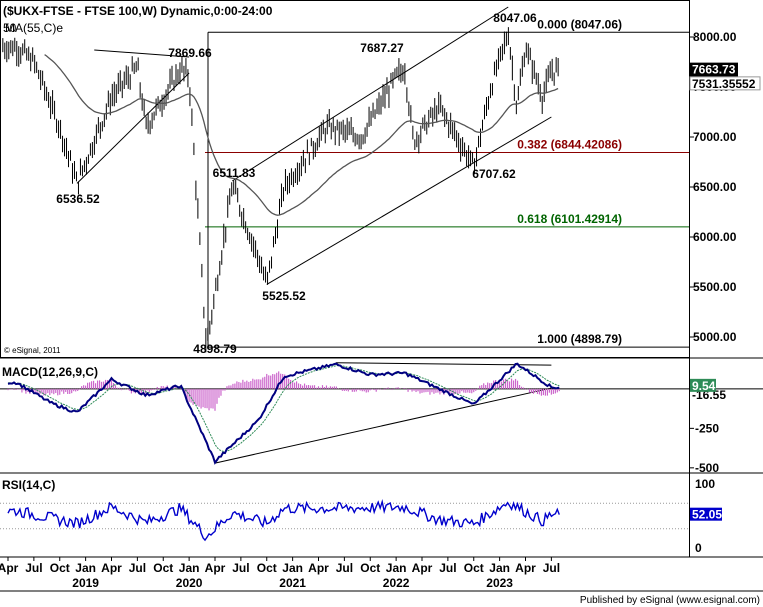 The image size is (763, 607). Describe the element at coordinates (78, 199) in the screenshot. I see `price-annotation: 6536.52` at that location.